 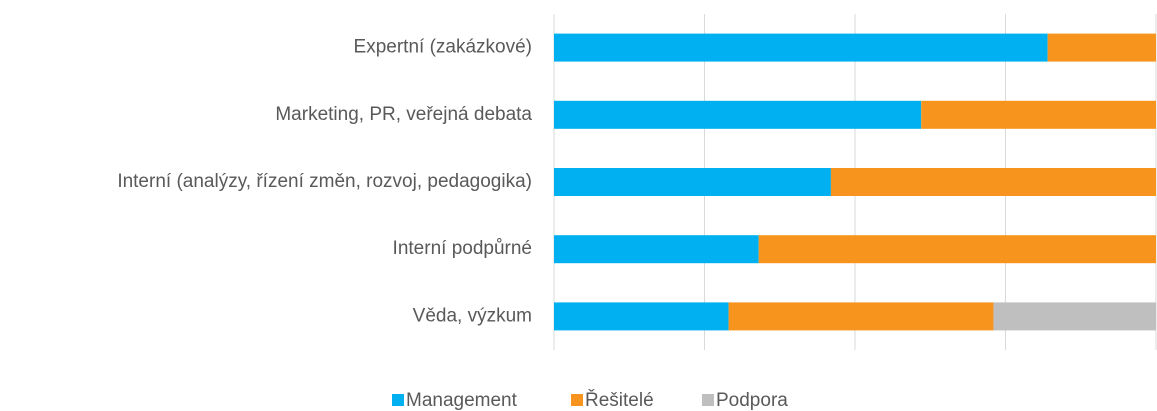 What do you see at coordinates (462, 248) in the screenshot?
I see `y-tick-label: Interní podpůrné` at bounding box center [462, 248].